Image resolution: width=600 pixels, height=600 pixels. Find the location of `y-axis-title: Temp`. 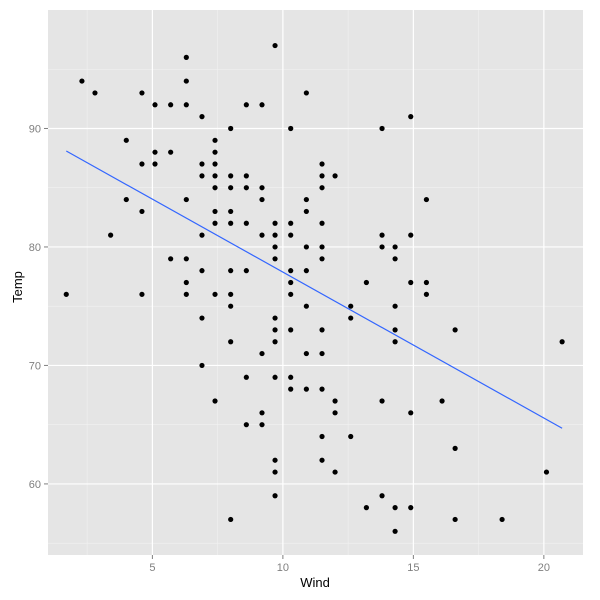

y-axis-title: Temp is located at coordinates (17, 287).